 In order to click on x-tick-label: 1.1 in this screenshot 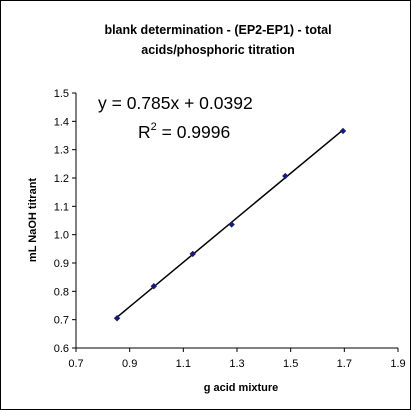, I will do `click(183, 364)`.